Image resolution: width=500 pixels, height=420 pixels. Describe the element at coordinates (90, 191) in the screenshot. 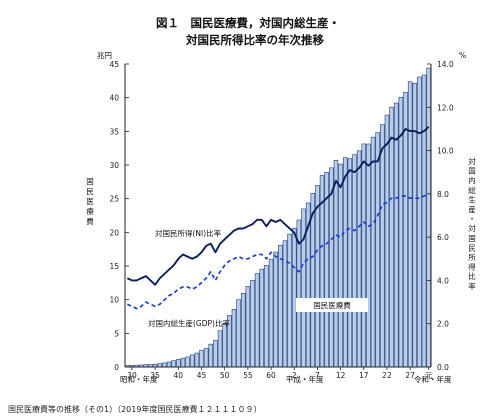

I see `left-axis-title-char-1: 民` at that location.